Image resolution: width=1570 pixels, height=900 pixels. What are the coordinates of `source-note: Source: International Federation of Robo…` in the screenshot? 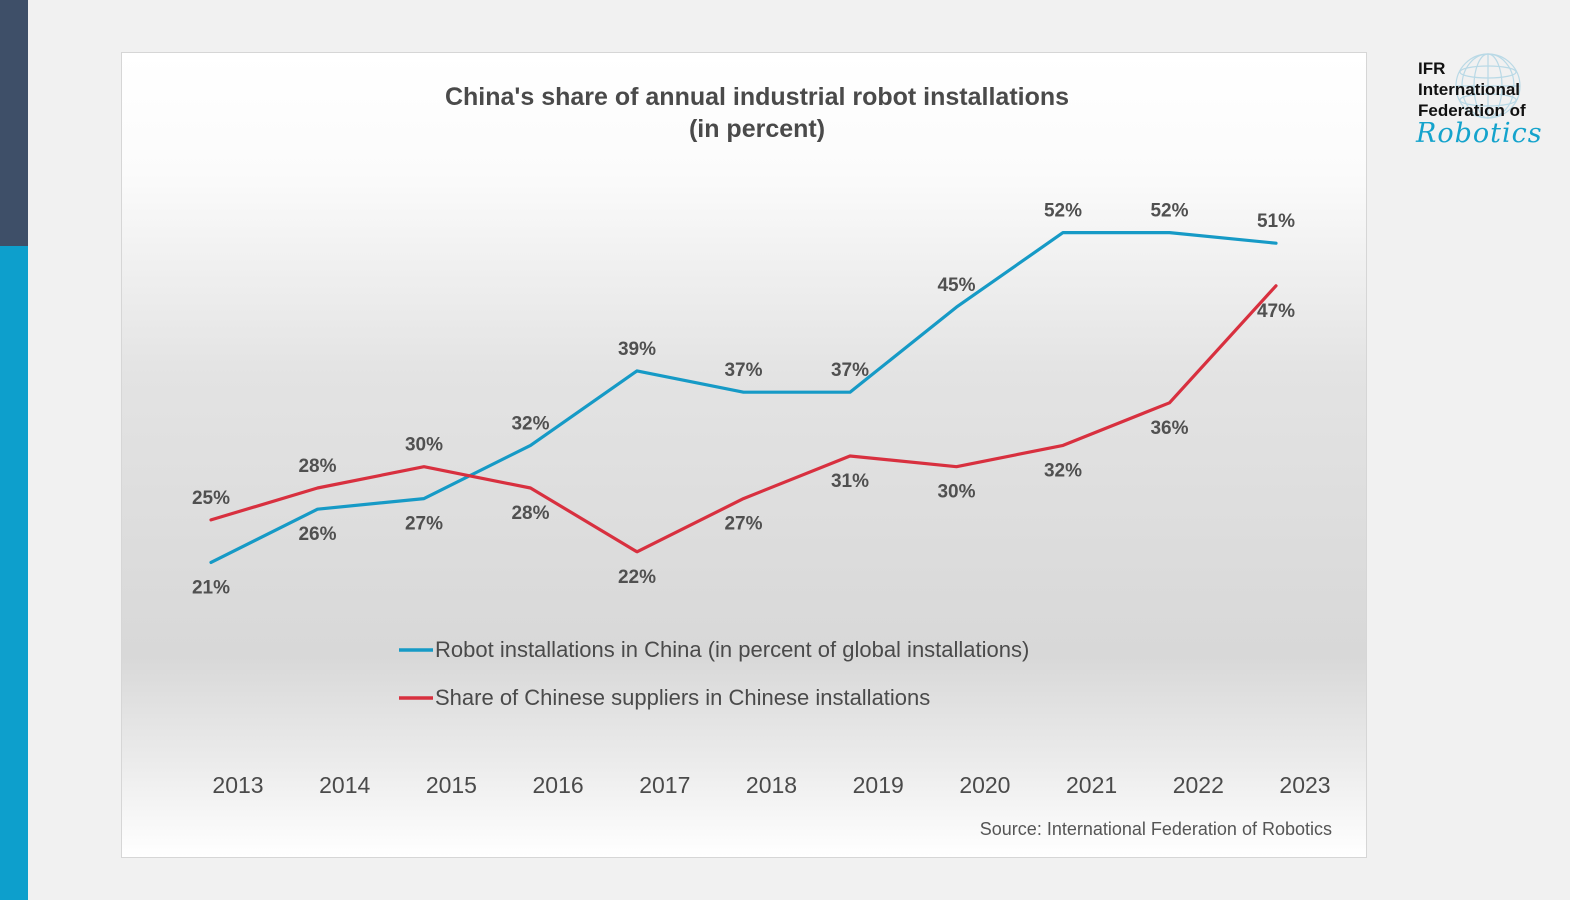 It's located at (1156, 829).